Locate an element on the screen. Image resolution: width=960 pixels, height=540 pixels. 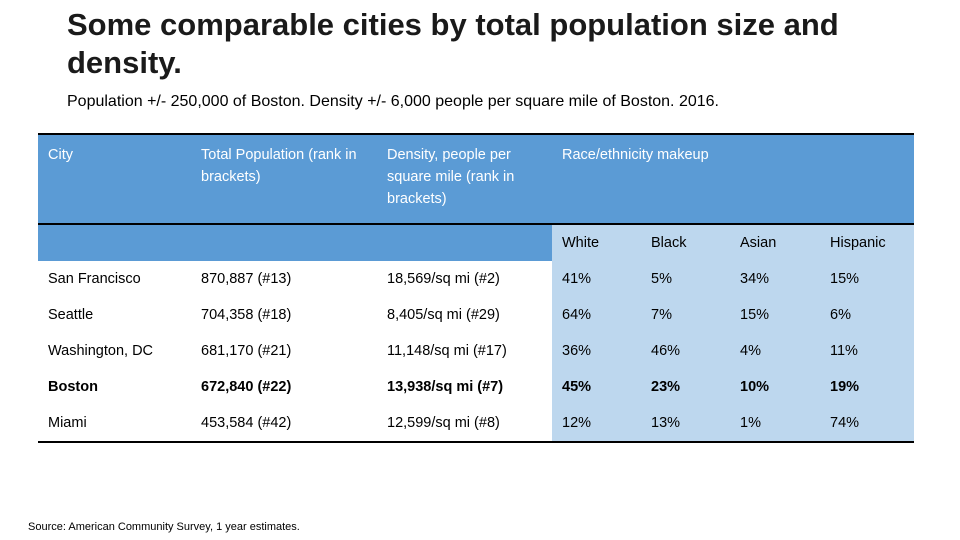
table-subheader-row: White Black Asian Hispanic is located at coordinates (476, 242).